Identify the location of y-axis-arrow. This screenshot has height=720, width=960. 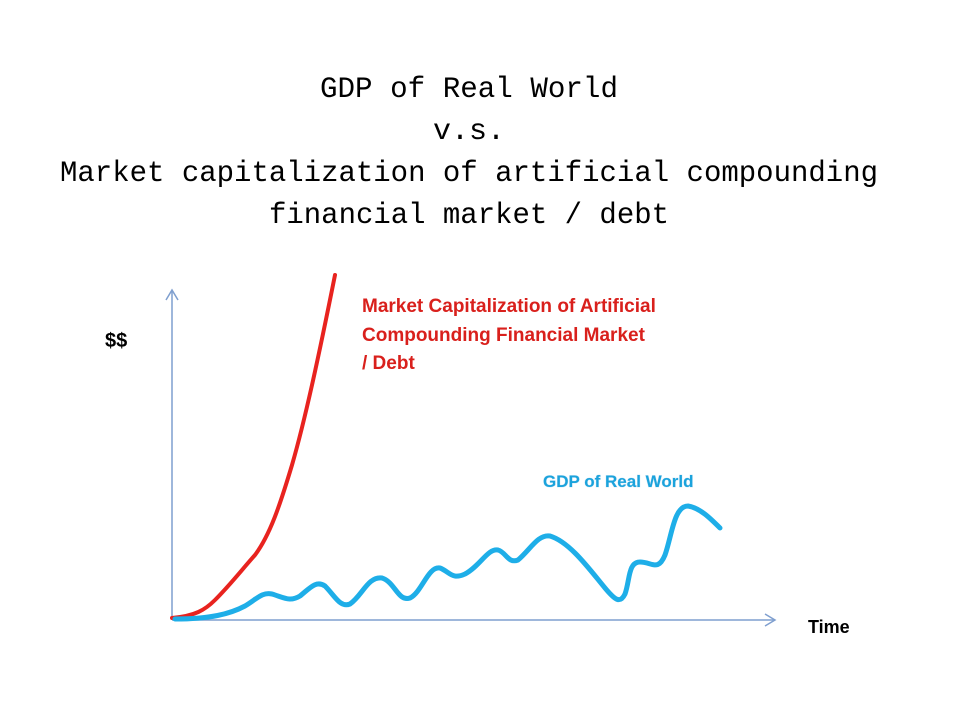
(172, 294).